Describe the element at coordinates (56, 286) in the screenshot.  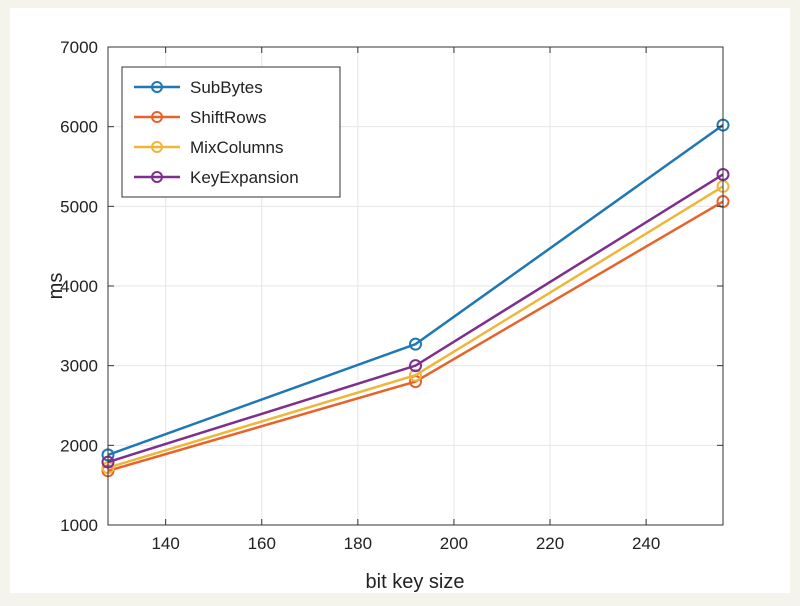
I see `y-axis-label: ms` at that location.